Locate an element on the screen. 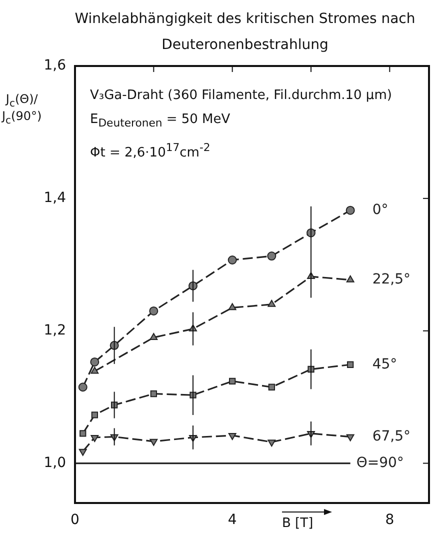  y-tick-label: 1,4 is located at coordinates (55, 198).